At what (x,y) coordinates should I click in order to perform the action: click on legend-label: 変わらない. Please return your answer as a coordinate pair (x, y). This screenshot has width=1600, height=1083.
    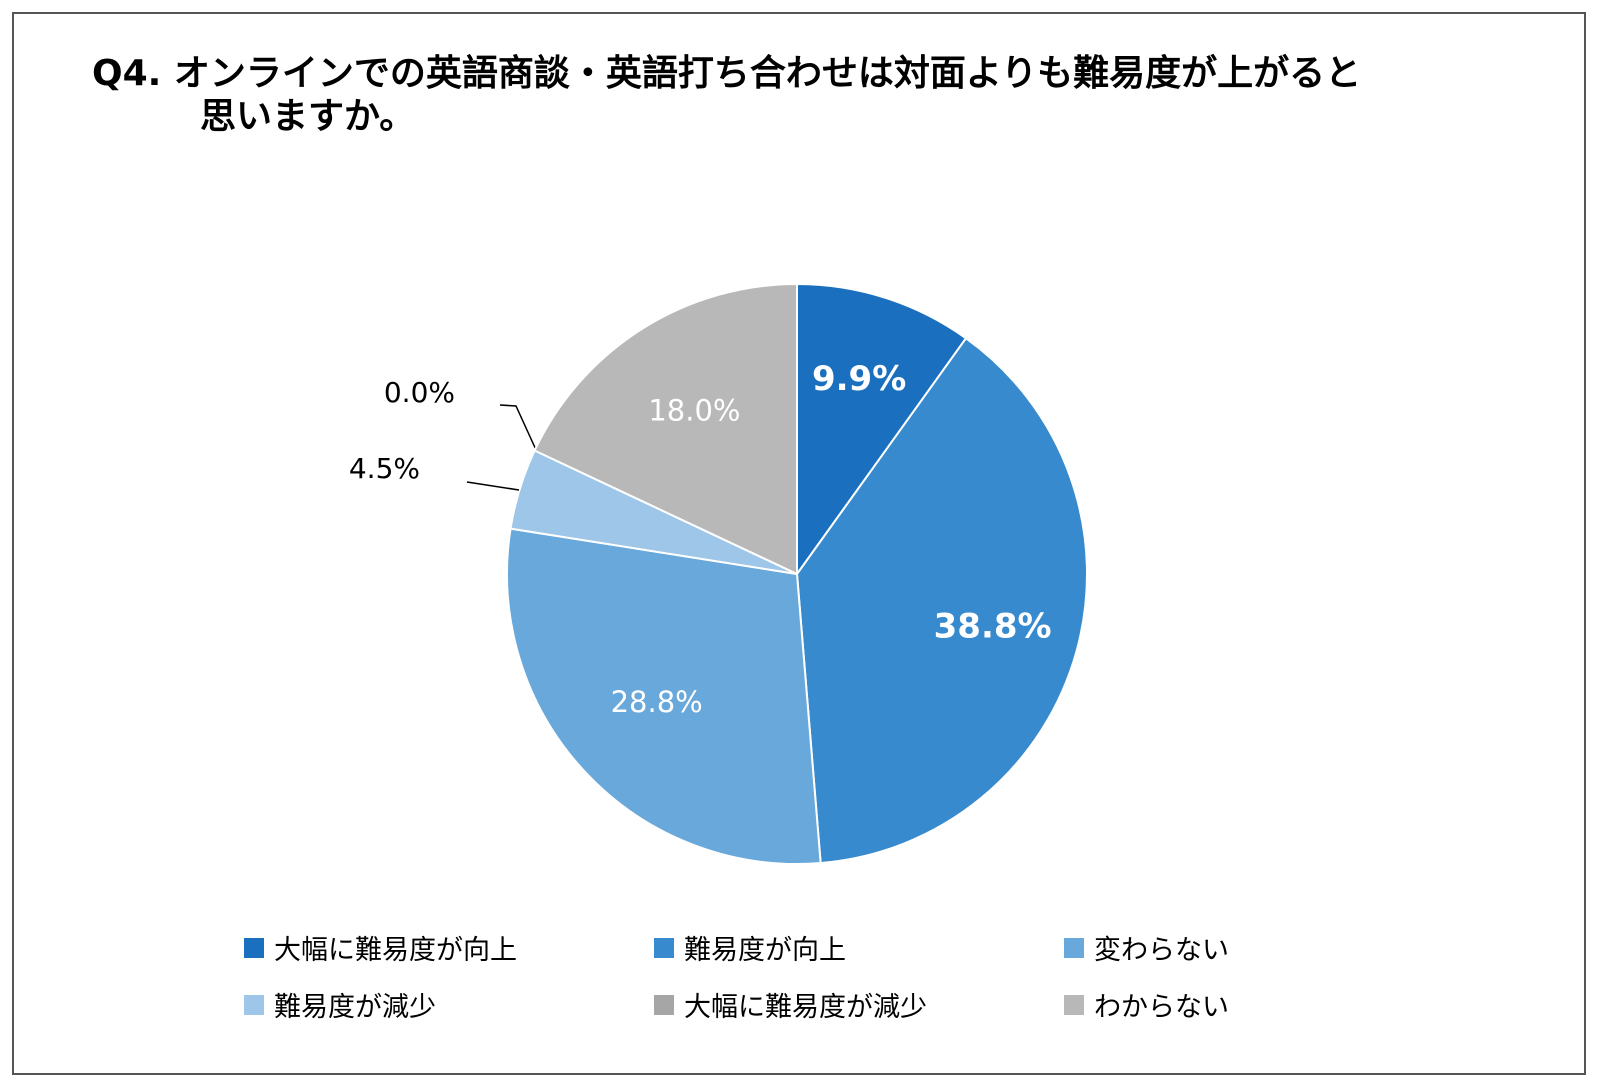
    Looking at the image, I should click on (1161, 950).